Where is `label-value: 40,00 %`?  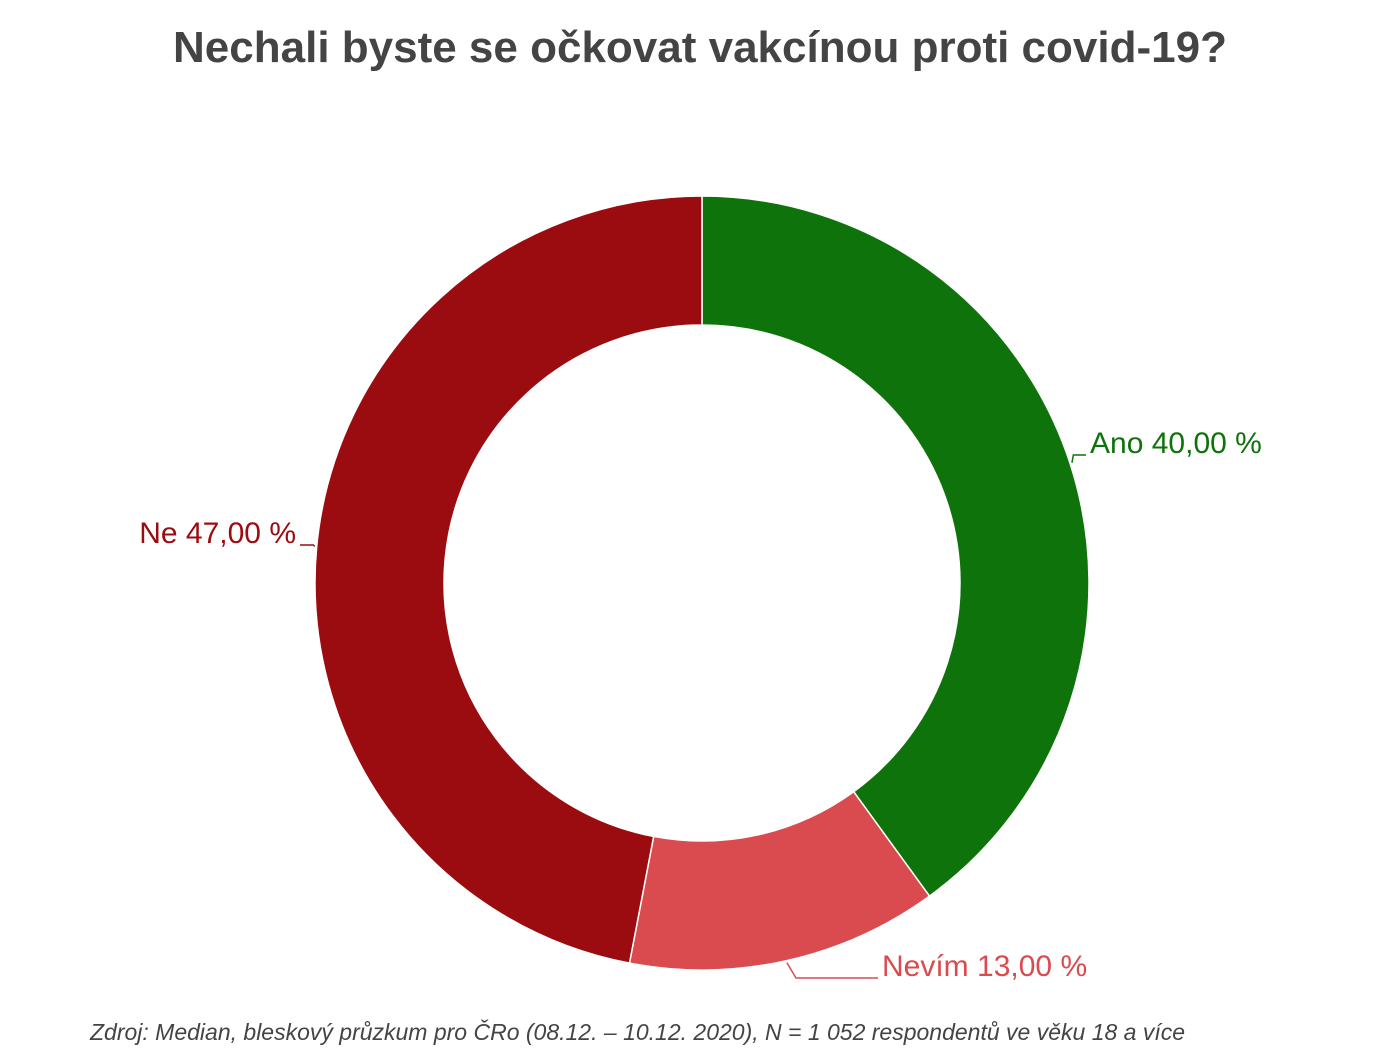 label-value: 40,00 % is located at coordinates (1207, 443).